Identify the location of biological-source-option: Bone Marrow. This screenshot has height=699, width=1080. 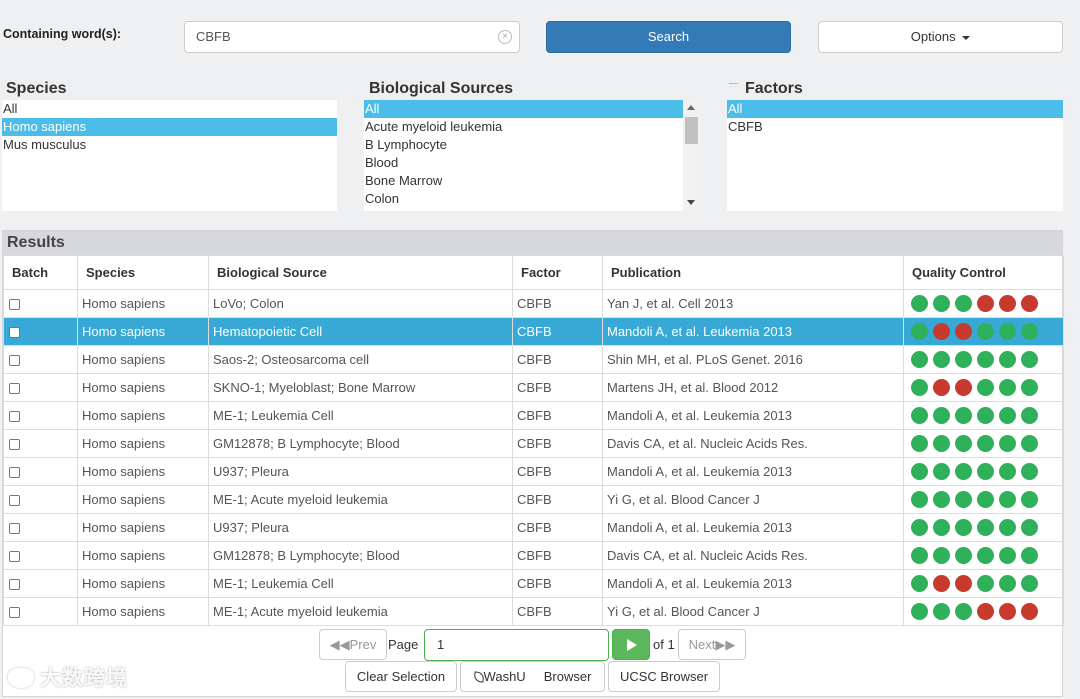
(404, 180).